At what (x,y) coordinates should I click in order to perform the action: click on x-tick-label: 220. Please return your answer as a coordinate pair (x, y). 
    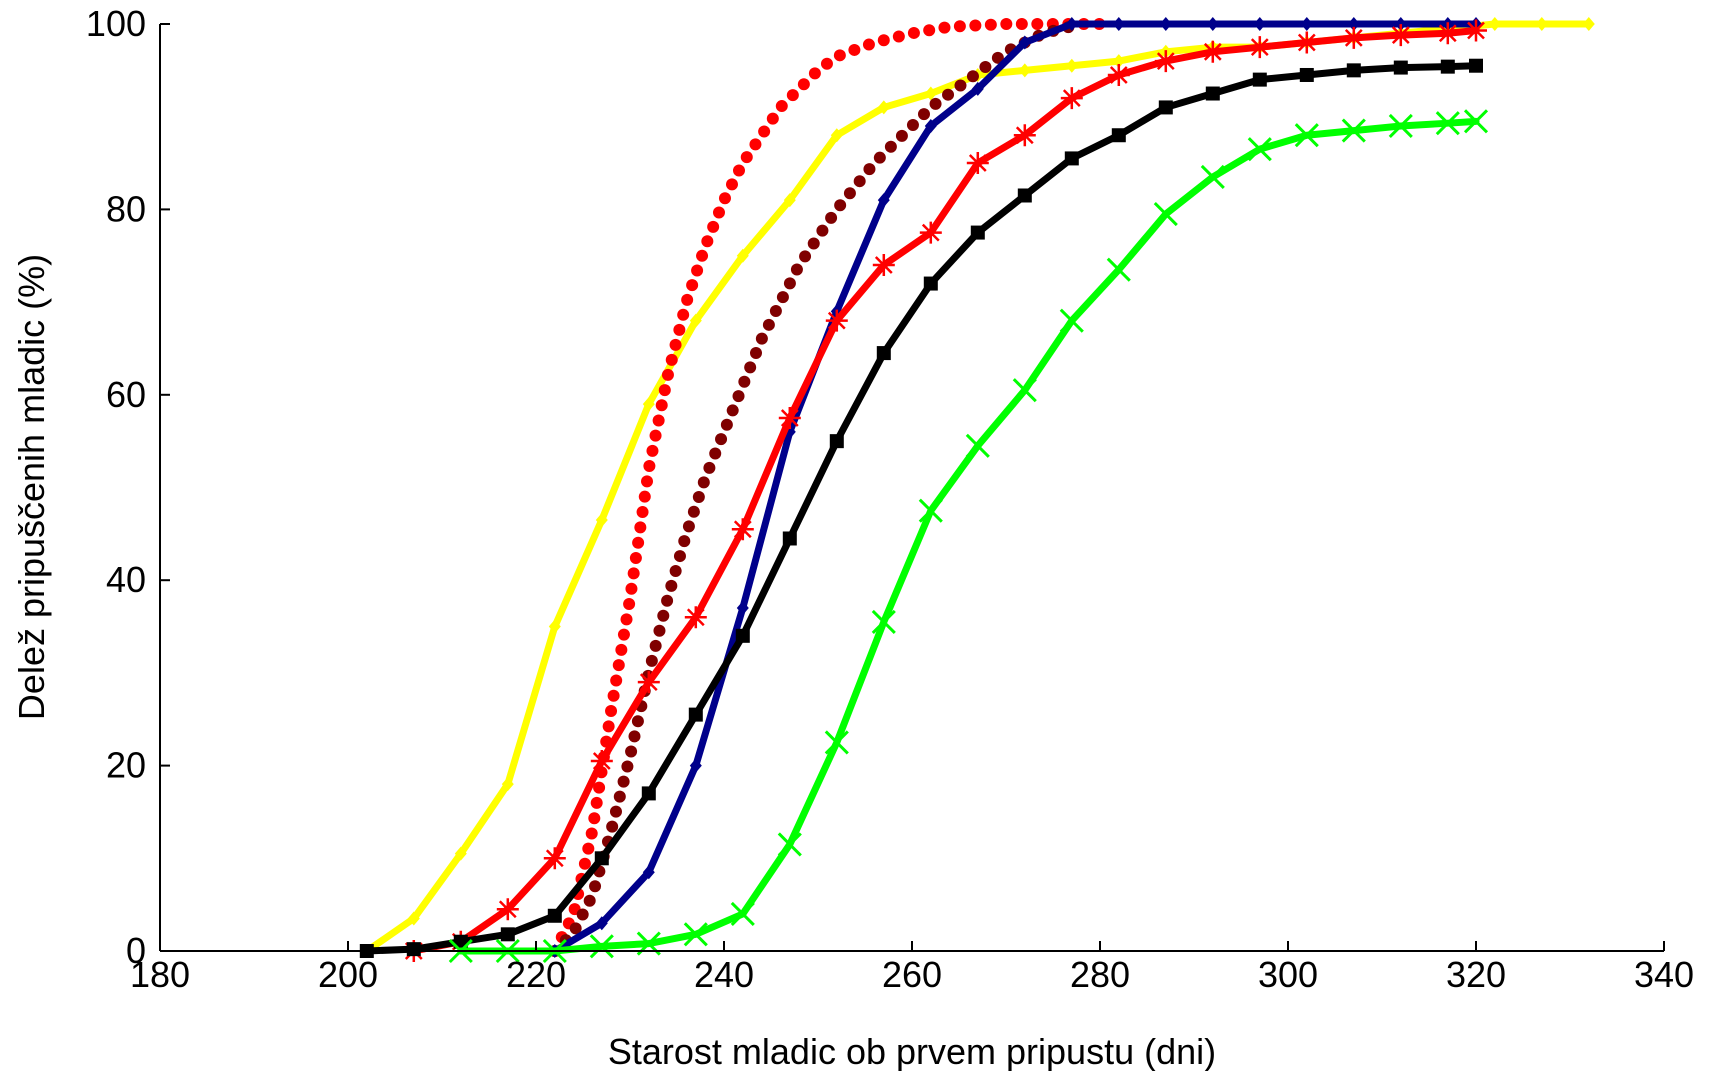
    Looking at the image, I should click on (536, 974).